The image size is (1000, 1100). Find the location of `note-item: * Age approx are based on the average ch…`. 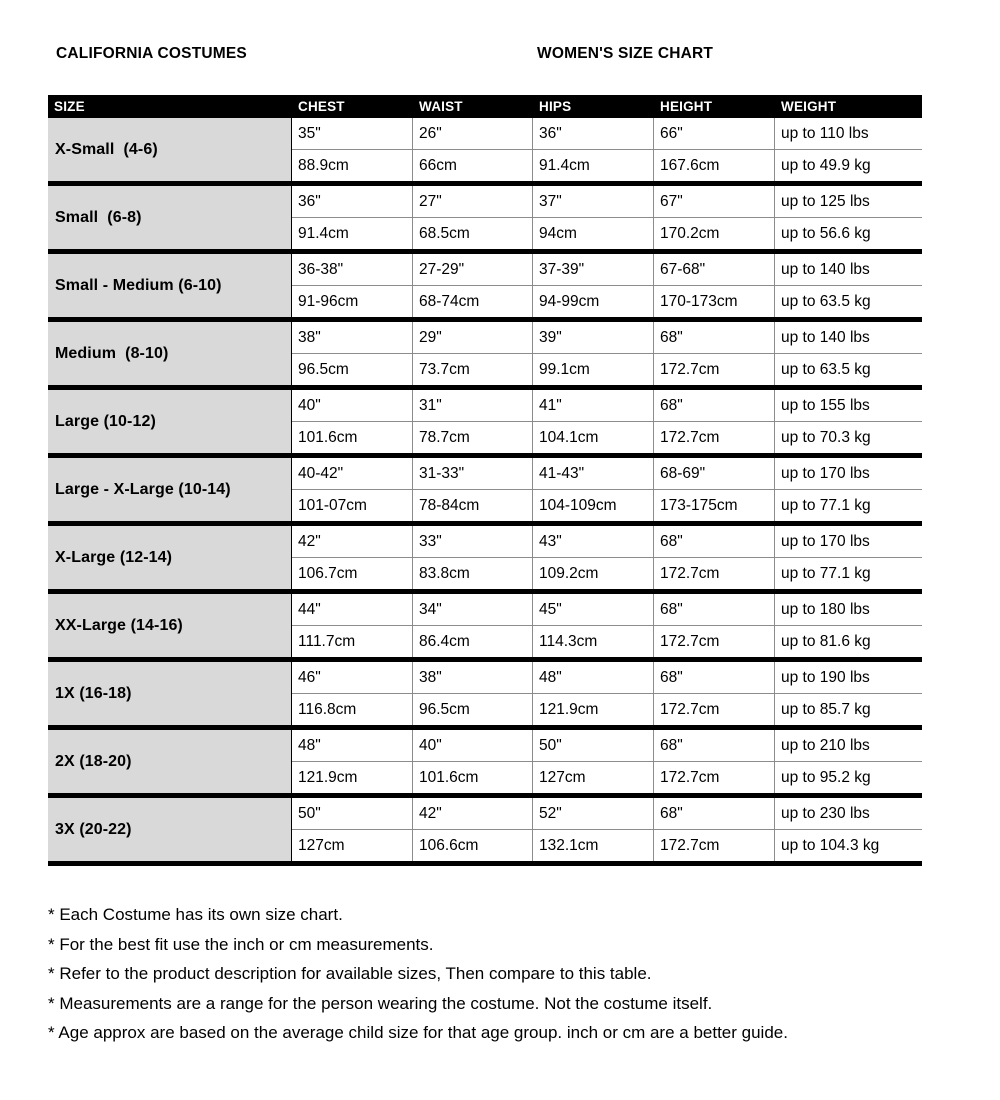

note-item: * Age approx are based on the average ch… is located at coordinates (418, 1032).